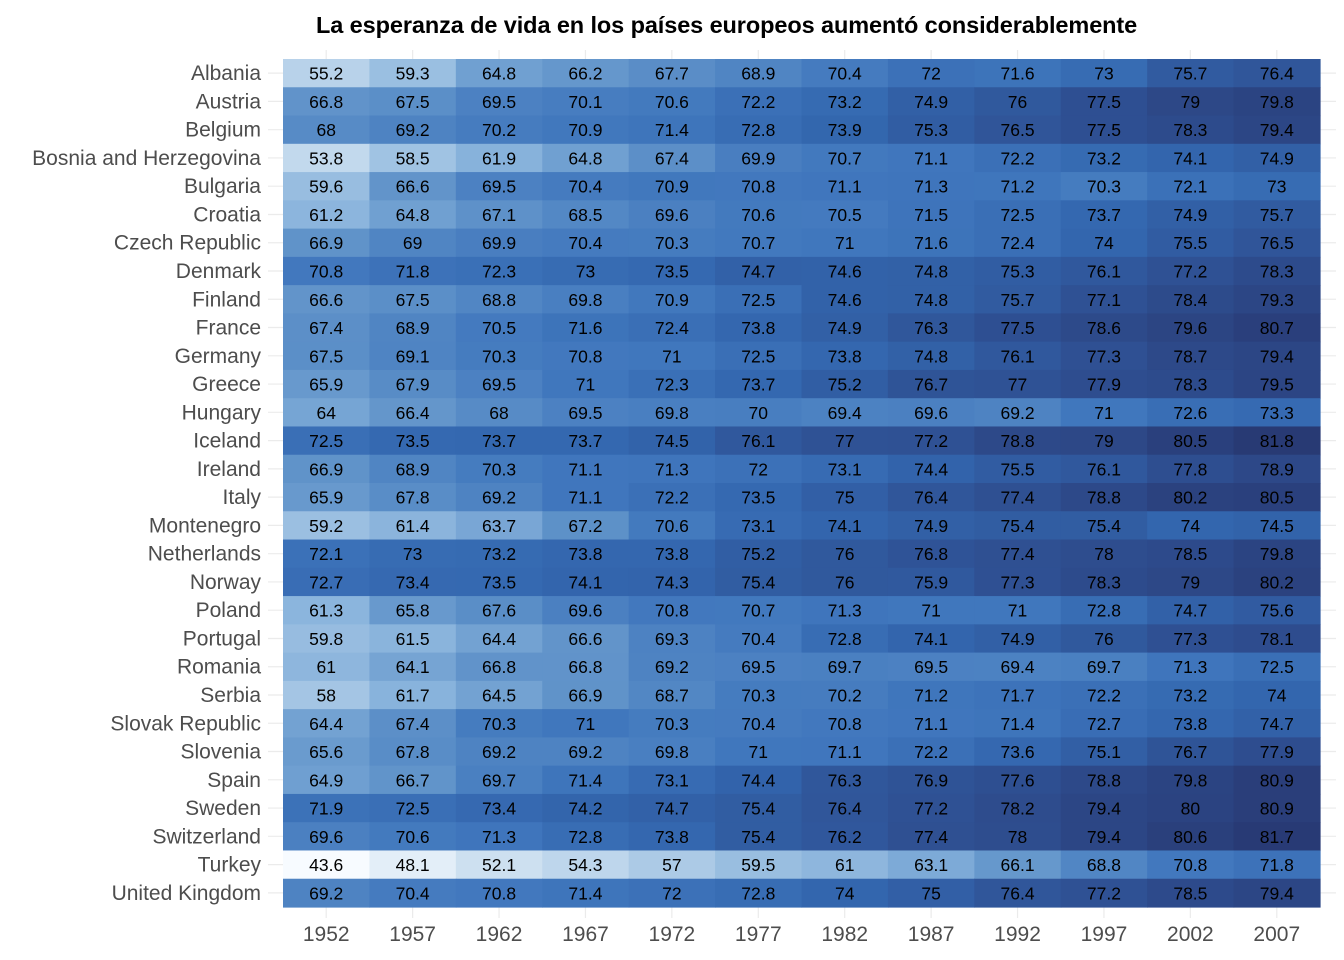  Describe the element at coordinates (1017, 837) in the screenshot. I see `cell-value-label: 78` at that location.